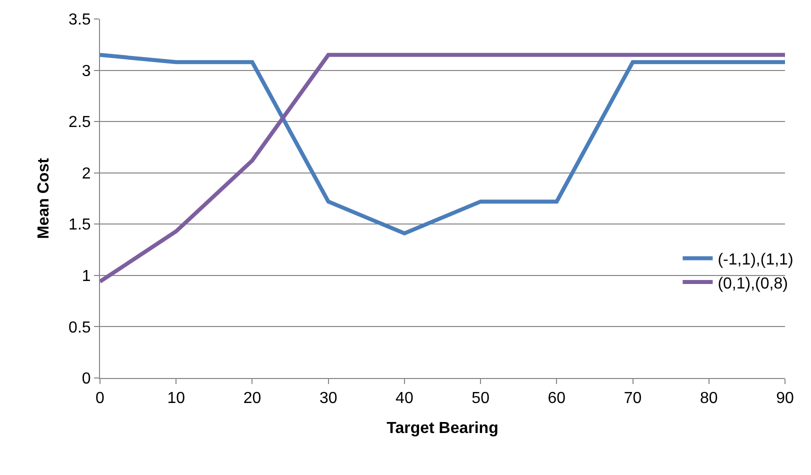 The height and width of the screenshot is (475, 811). What do you see at coordinates (176, 399) in the screenshot?
I see `x-tick-label: 10` at bounding box center [176, 399].